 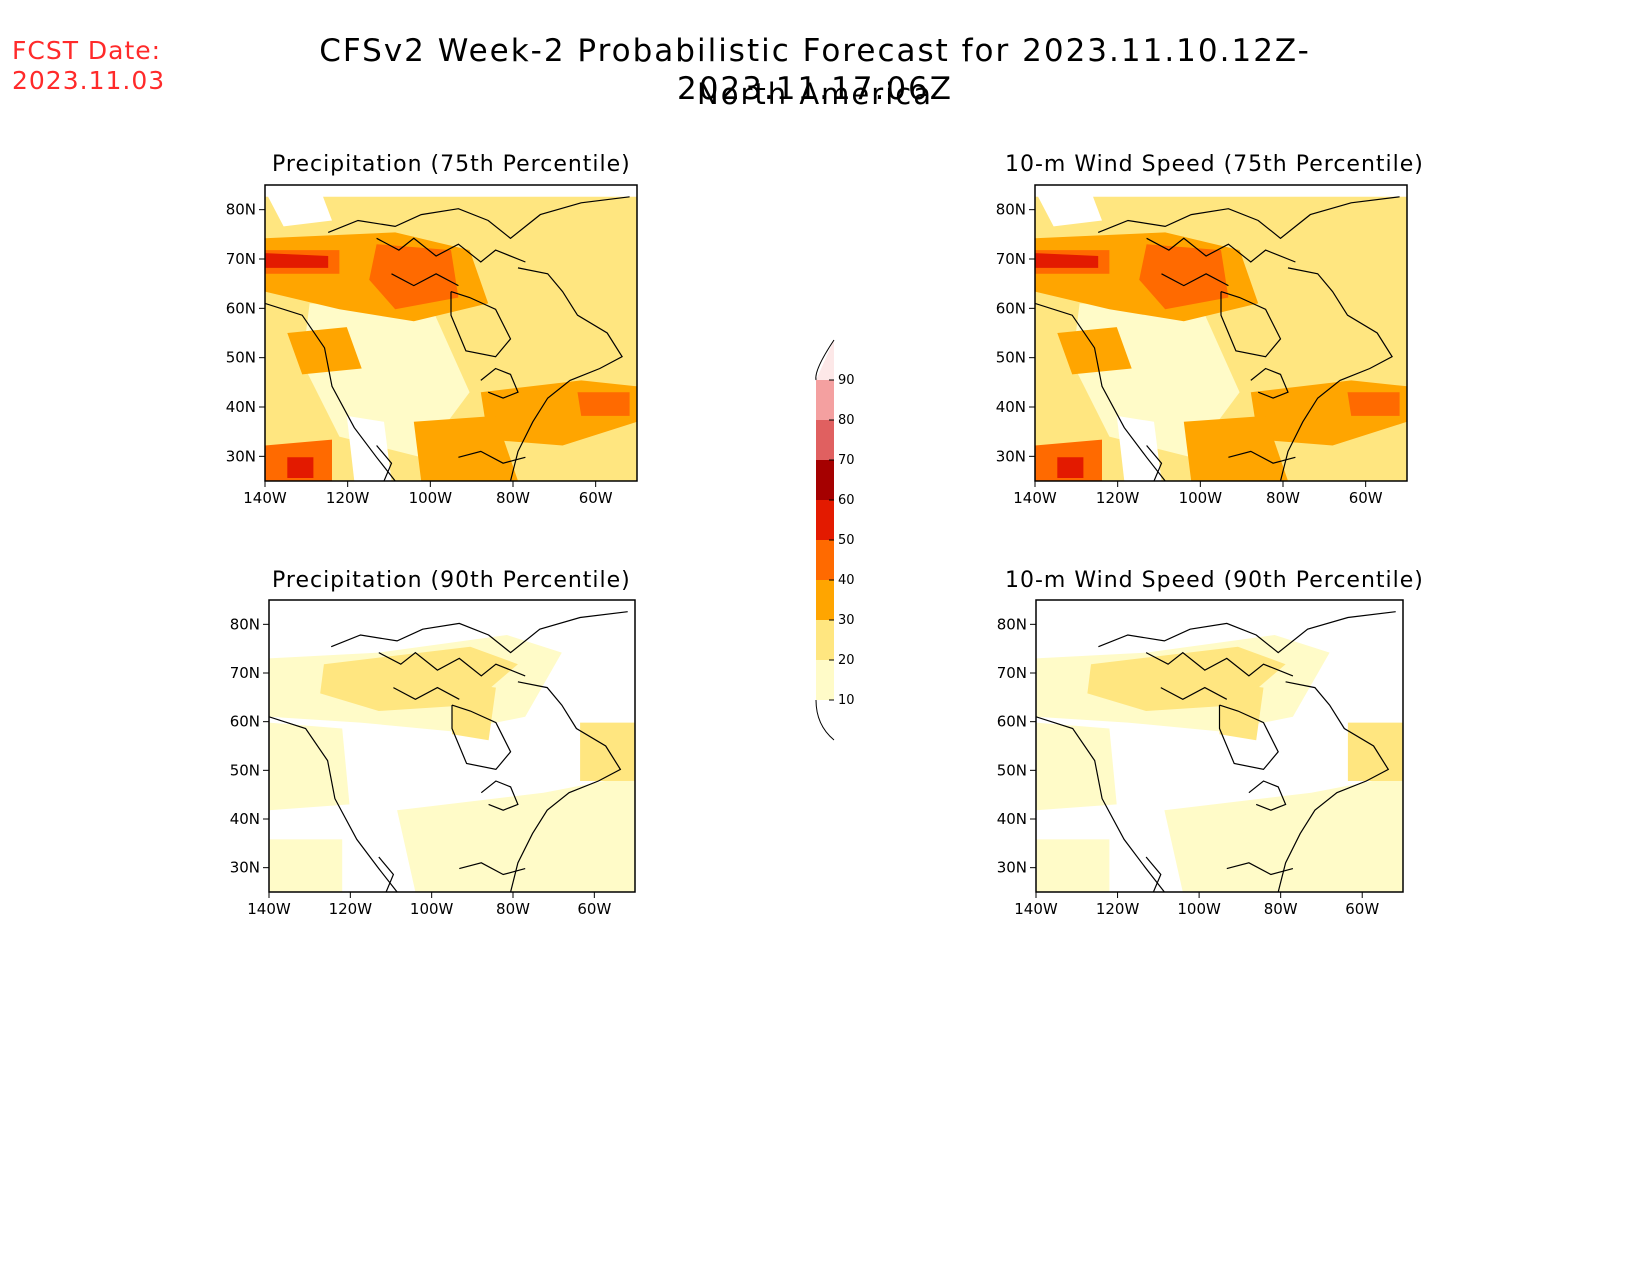 I want to click on panel-title-wind-90: 10-m Wind Speed (90th Percentile), so click(x=1214, y=580).